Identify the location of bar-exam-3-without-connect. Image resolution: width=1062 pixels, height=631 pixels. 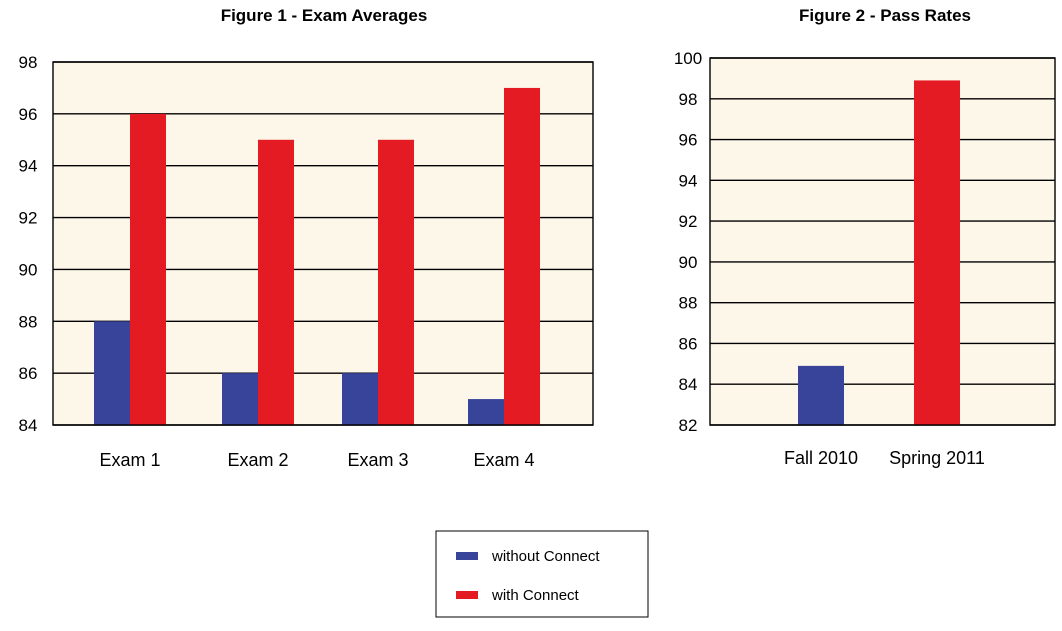
(360, 399).